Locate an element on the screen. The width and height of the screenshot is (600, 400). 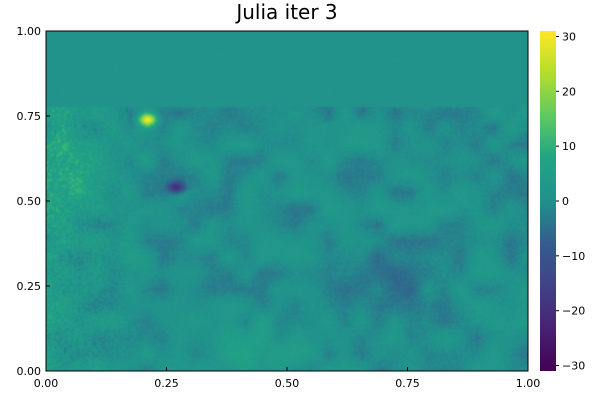
colorbar-tick-label: 0 is located at coordinates (565, 201).